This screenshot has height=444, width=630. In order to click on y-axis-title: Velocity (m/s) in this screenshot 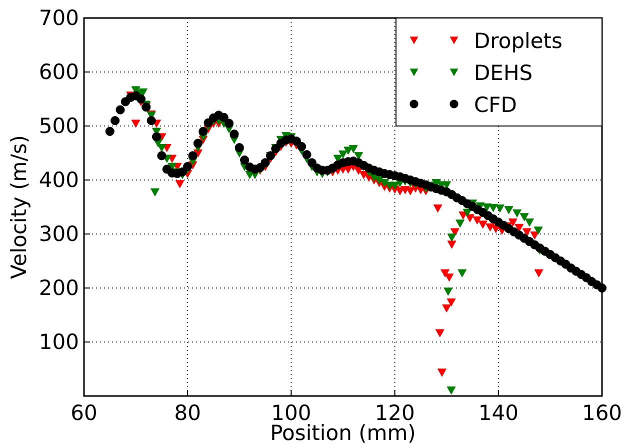, I will do `click(19, 207)`.